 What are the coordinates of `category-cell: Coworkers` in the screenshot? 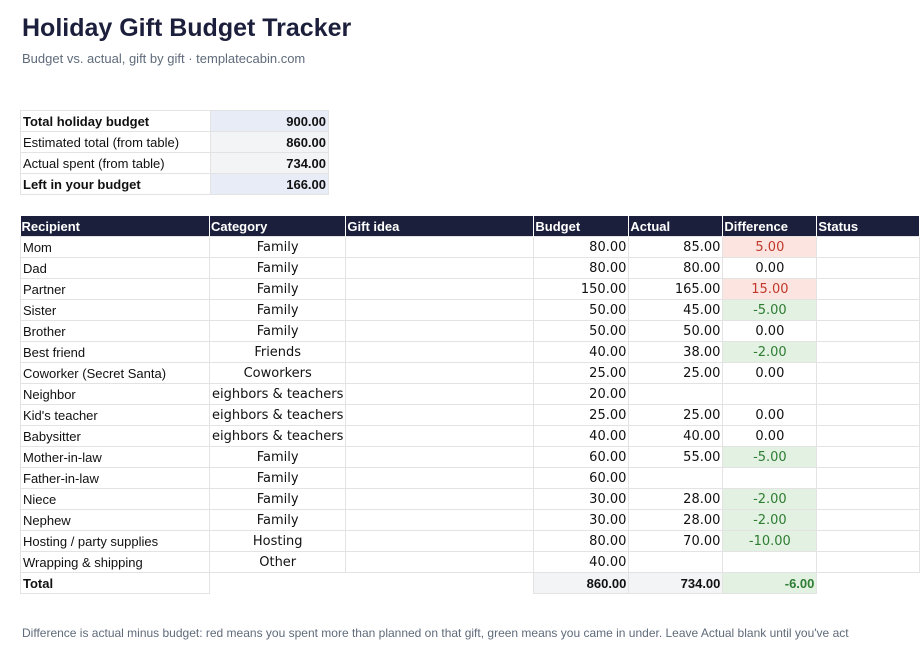 It's located at (277, 373).